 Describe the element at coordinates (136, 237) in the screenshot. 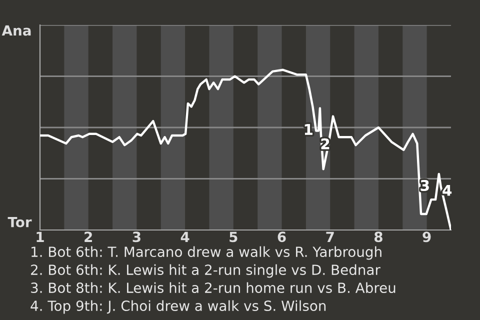

I see `x-tick-label: 3` at that location.